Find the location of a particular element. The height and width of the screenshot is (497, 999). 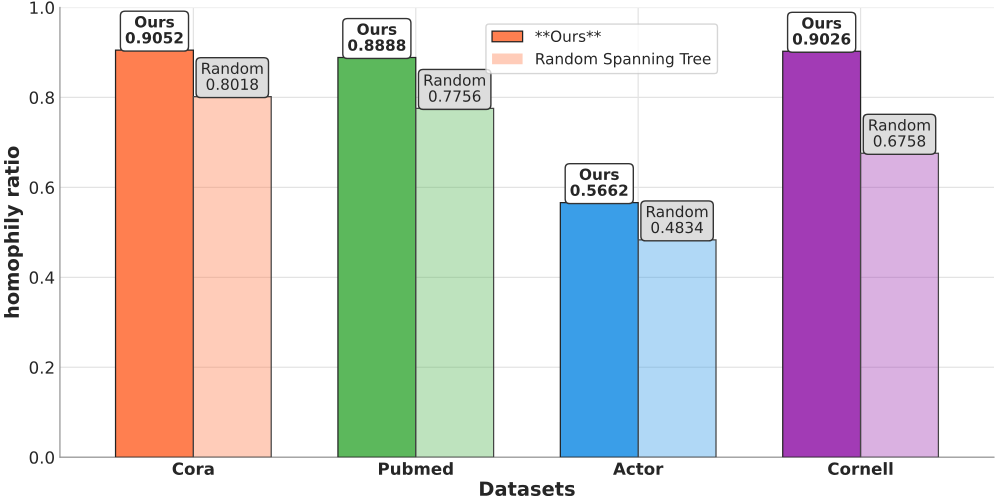

x-tick-label: Actor is located at coordinates (638, 468).